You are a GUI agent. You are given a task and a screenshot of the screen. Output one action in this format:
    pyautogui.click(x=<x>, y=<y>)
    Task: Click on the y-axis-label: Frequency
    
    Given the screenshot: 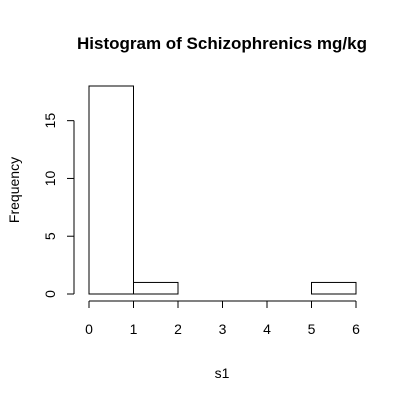 What is the action you would take?
    pyautogui.click(x=14, y=190)
    